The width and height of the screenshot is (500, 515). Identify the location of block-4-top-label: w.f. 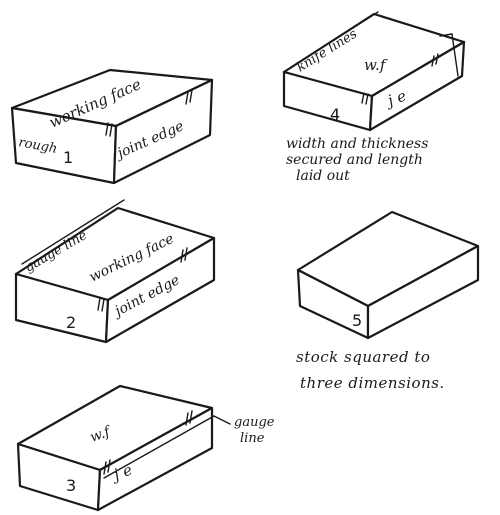
(376, 65).